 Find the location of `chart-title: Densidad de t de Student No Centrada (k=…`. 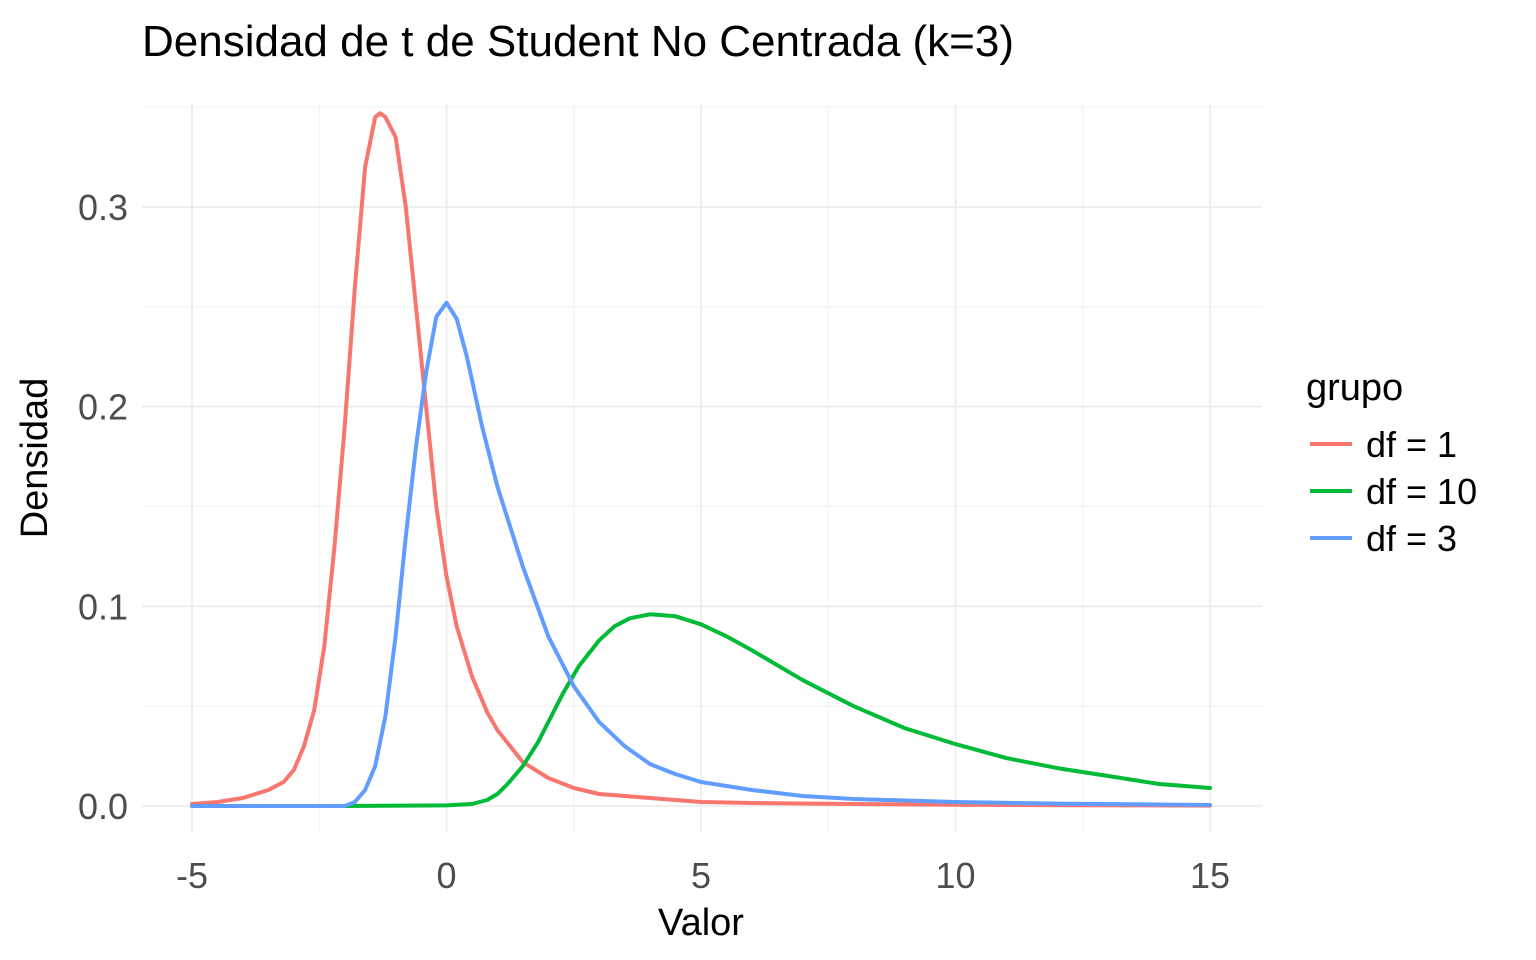

chart-title: Densidad de t de Student No Centrada (k=… is located at coordinates (578, 41).